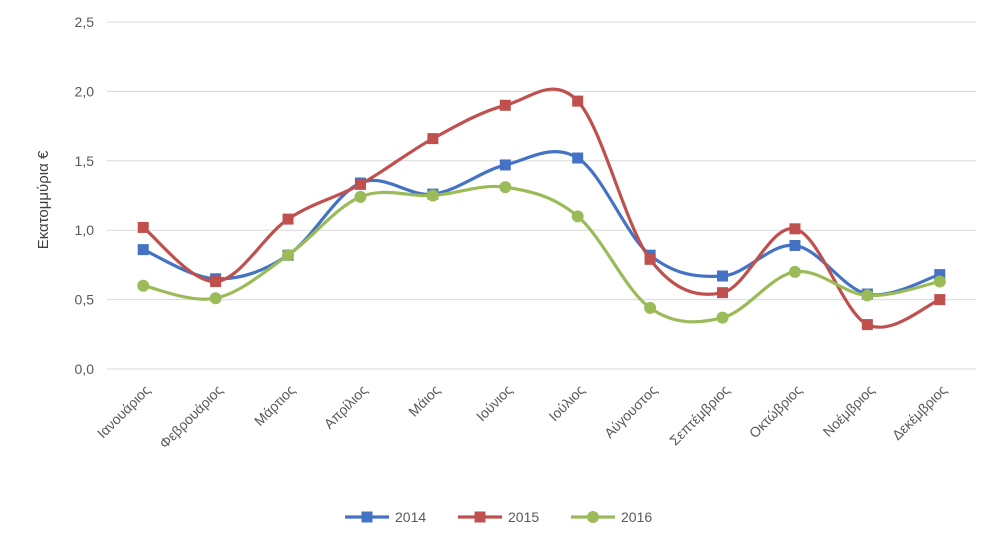 The width and height of the screenshot is (998, 548). Describe the element at coordinates (85, 300) in the screenshot. I see `y-tick-label: 0,5` at that location.